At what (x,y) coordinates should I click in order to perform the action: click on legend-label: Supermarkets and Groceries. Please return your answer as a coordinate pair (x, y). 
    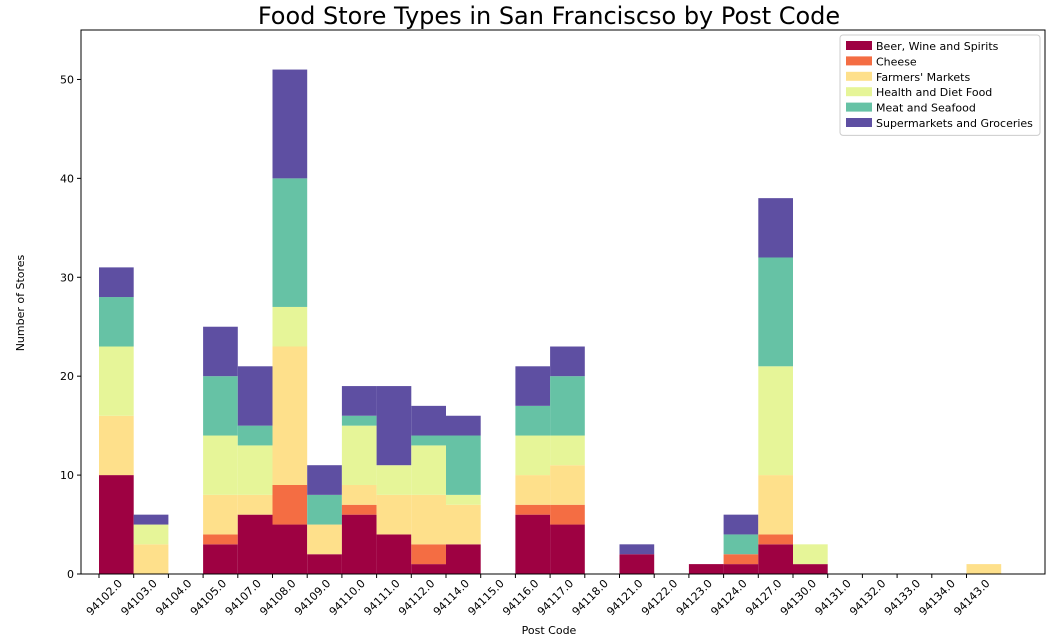
    Looking at the image, I should click on (954, 123).